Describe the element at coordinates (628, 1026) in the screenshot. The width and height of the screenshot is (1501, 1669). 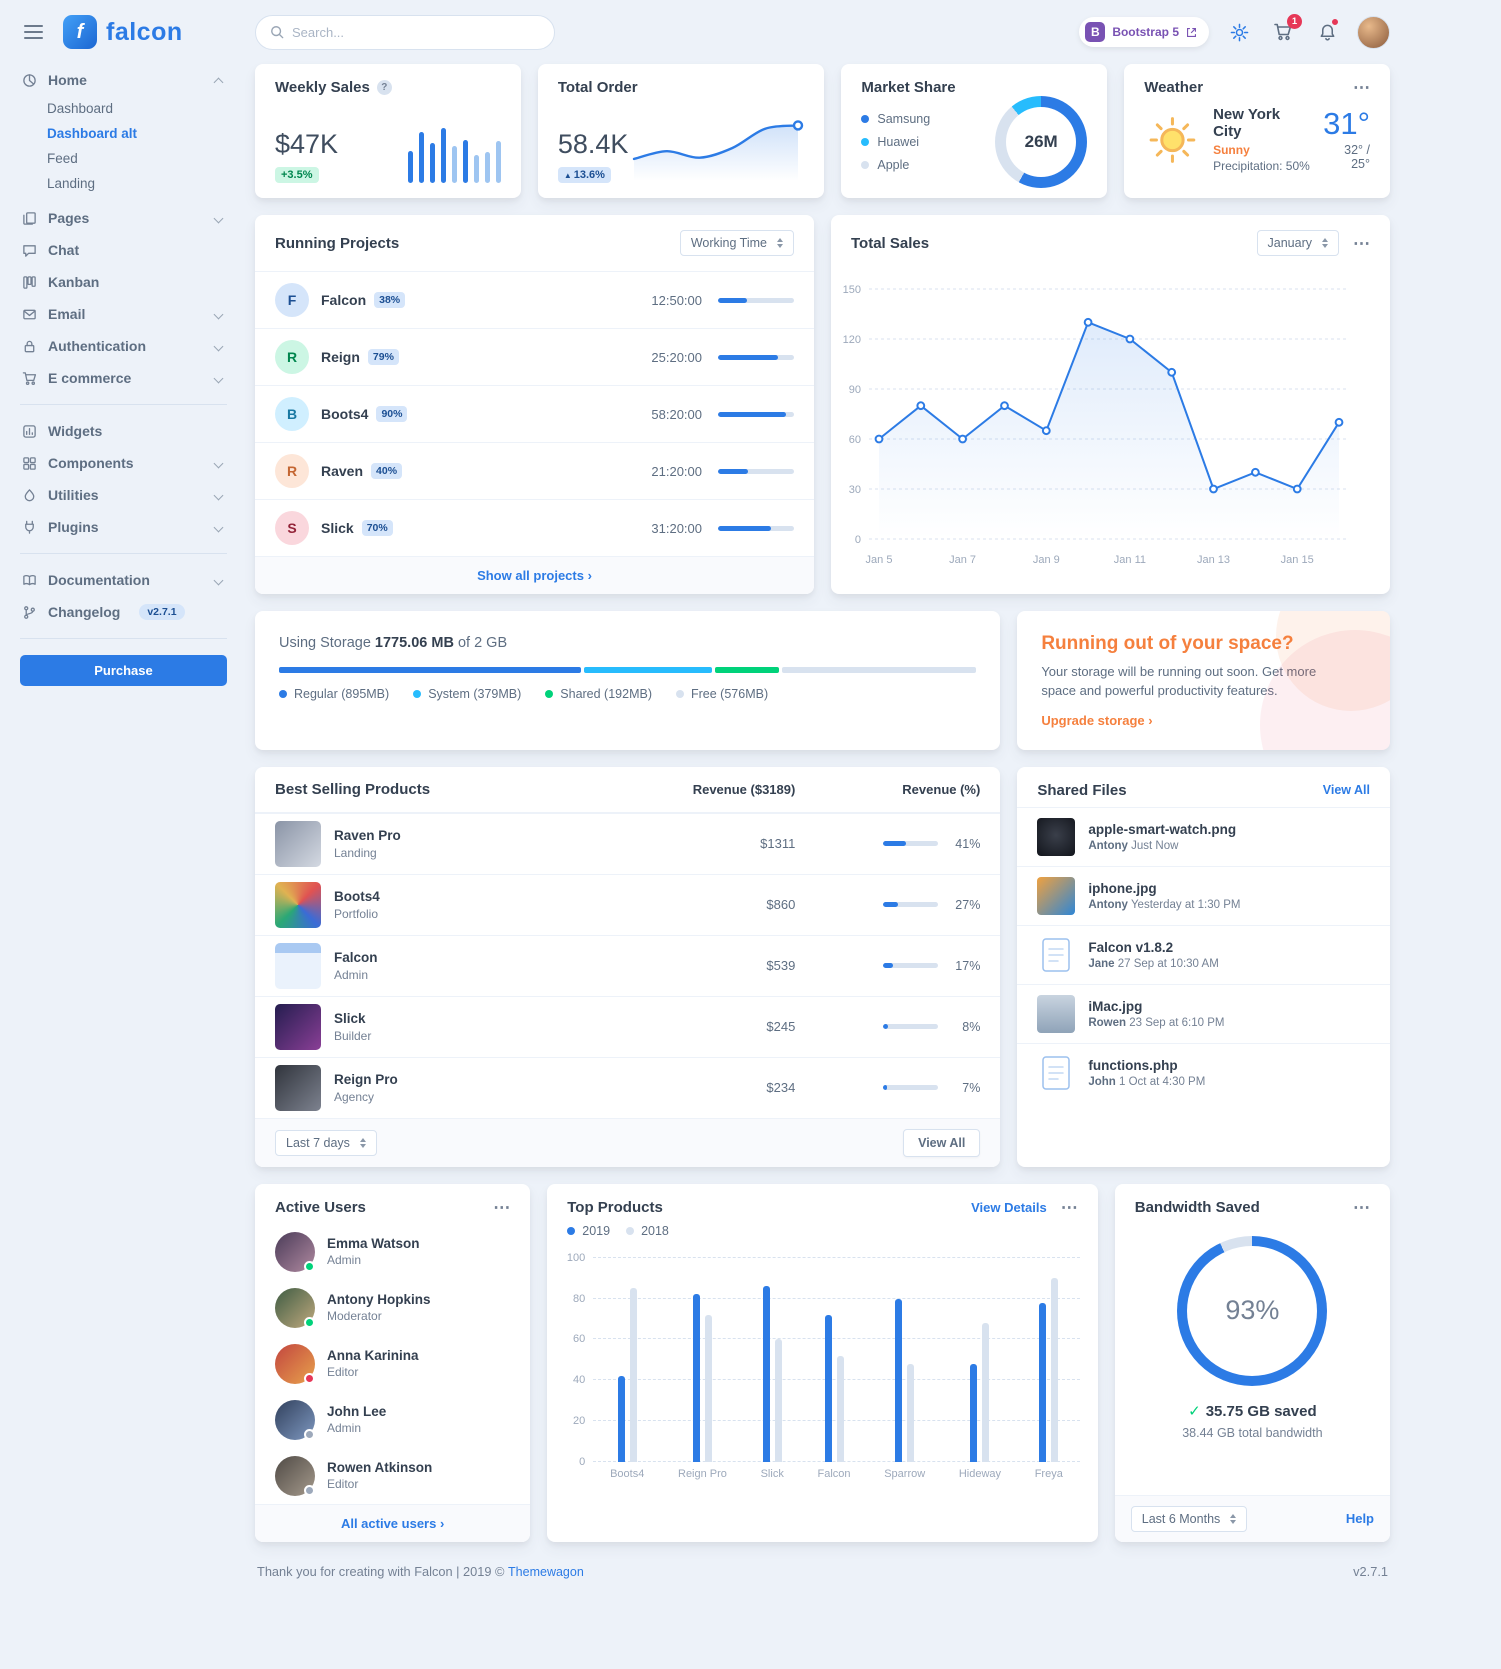
I see `table-row: Slick Builder $245 8%` at that location.